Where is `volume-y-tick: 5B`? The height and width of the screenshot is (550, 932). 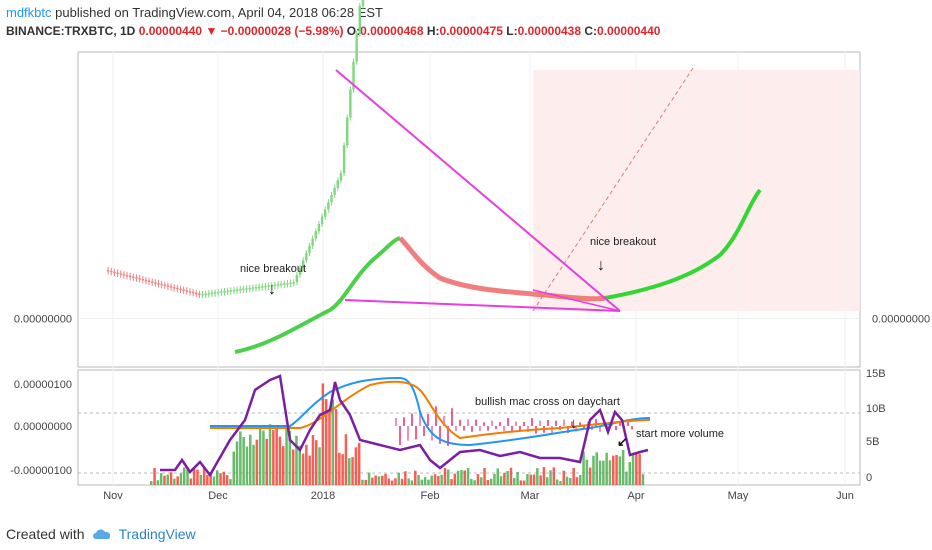 volume-y-tick: 5B is located at coordinates (872, 442).